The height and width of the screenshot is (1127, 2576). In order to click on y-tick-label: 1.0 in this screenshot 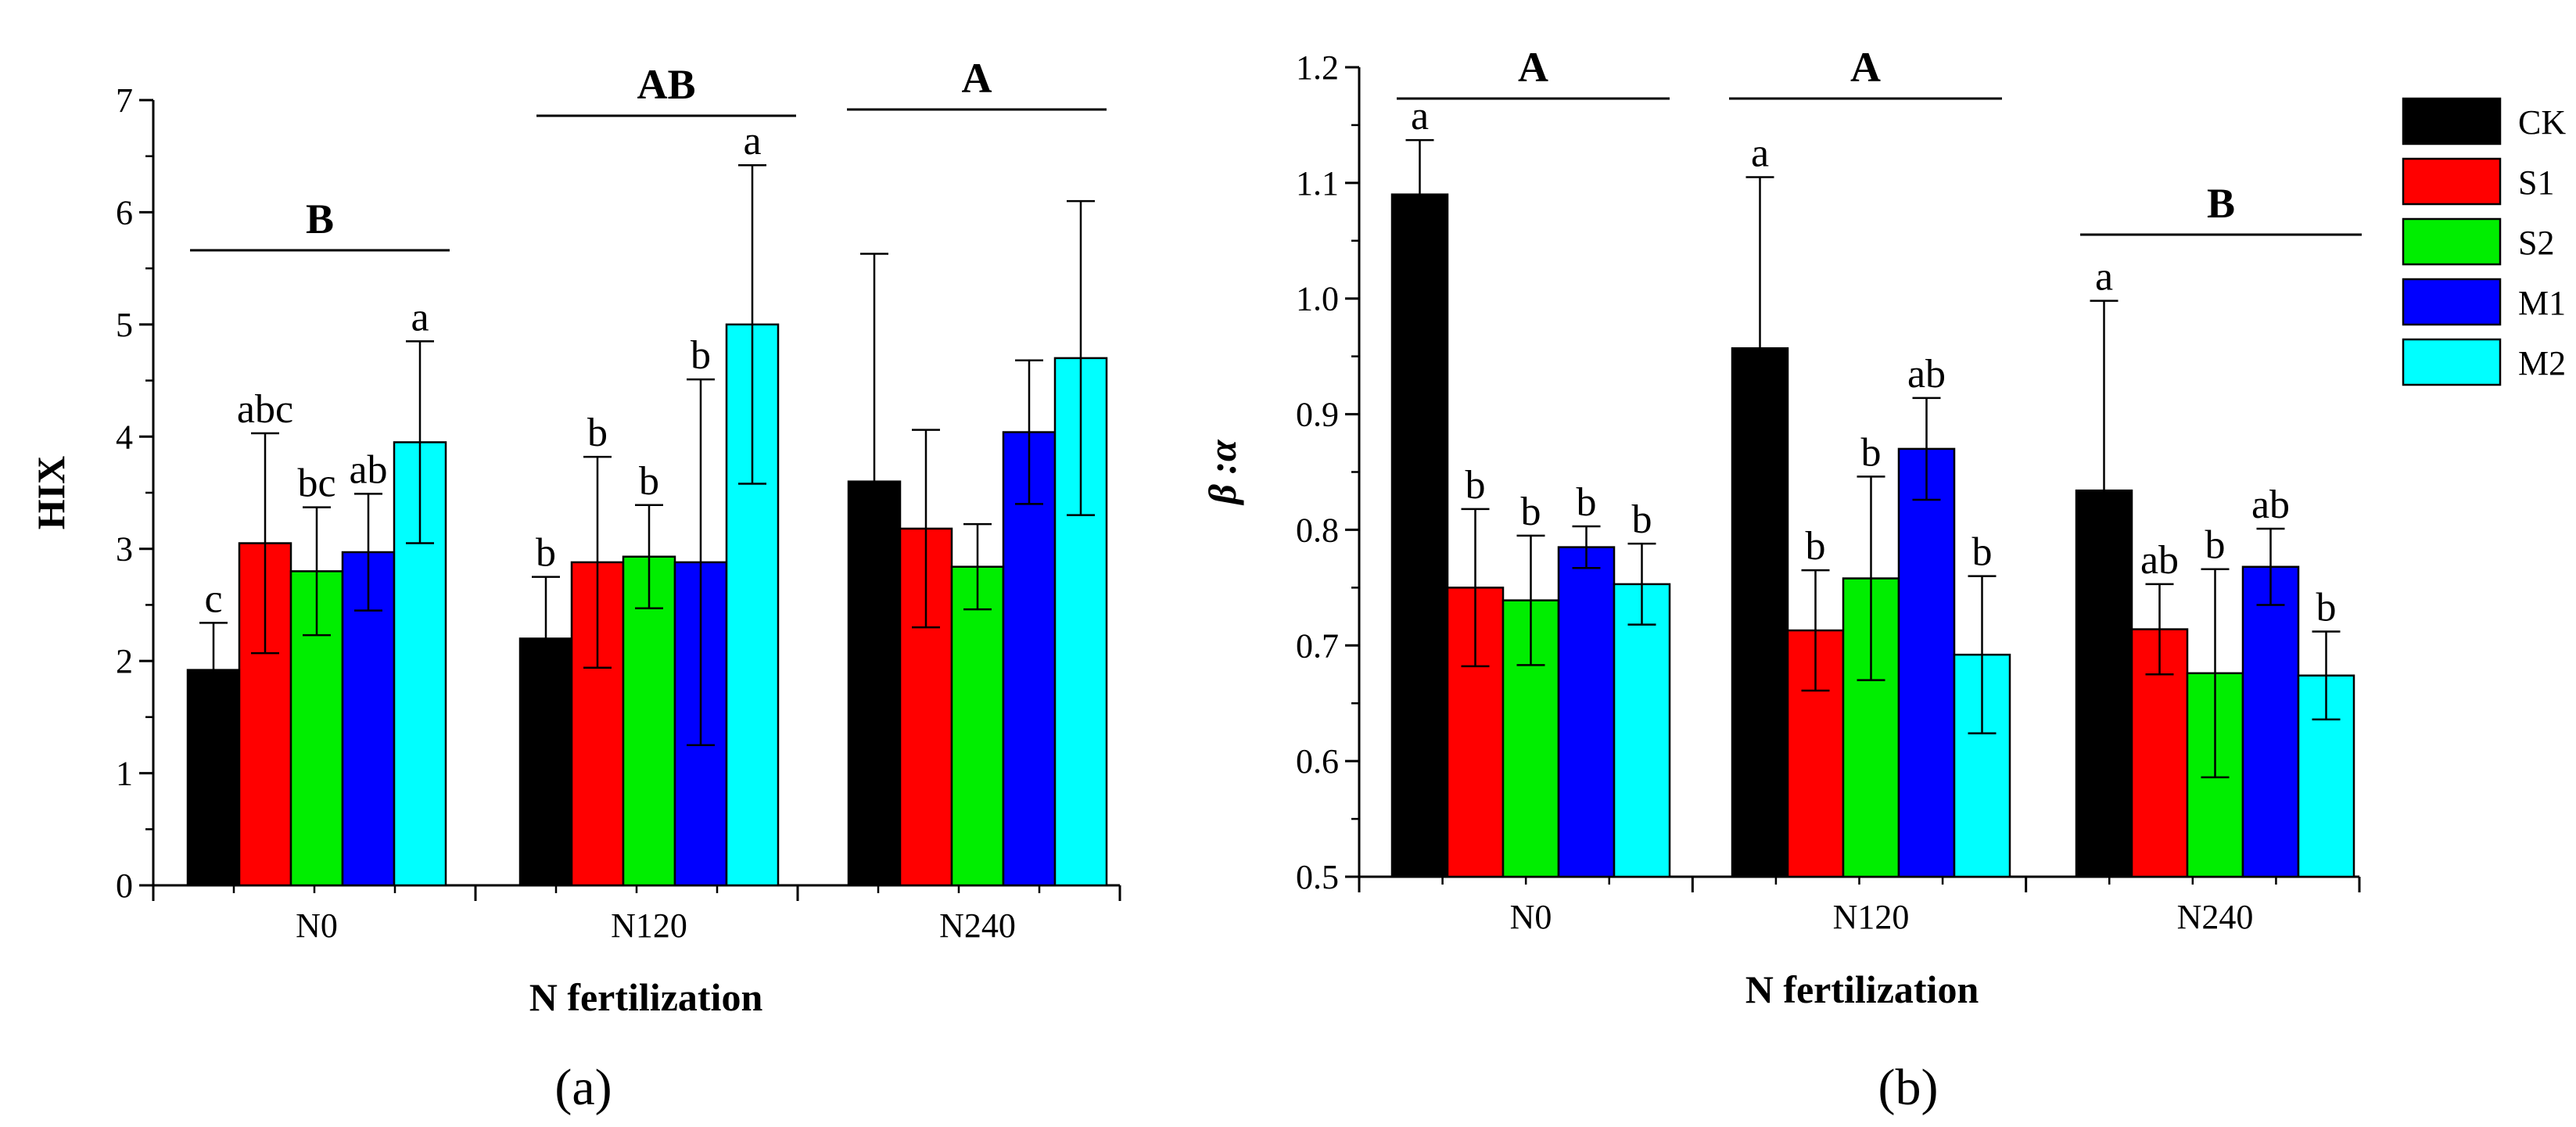, I will do `click(1317, 299)`.